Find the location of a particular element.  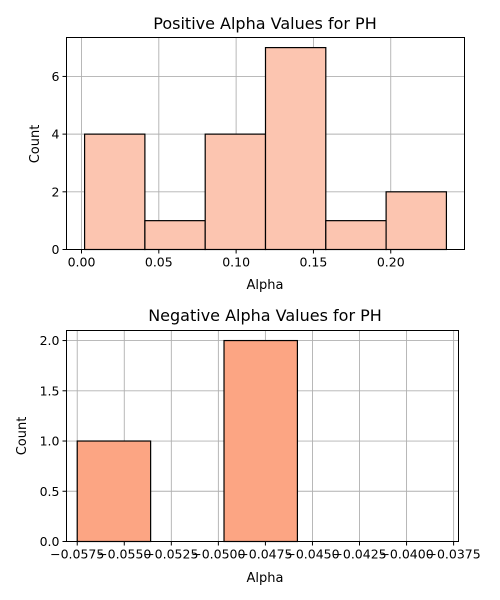

chart-title: Positive Alpha Values for PH is located at coordinates (264, 23).